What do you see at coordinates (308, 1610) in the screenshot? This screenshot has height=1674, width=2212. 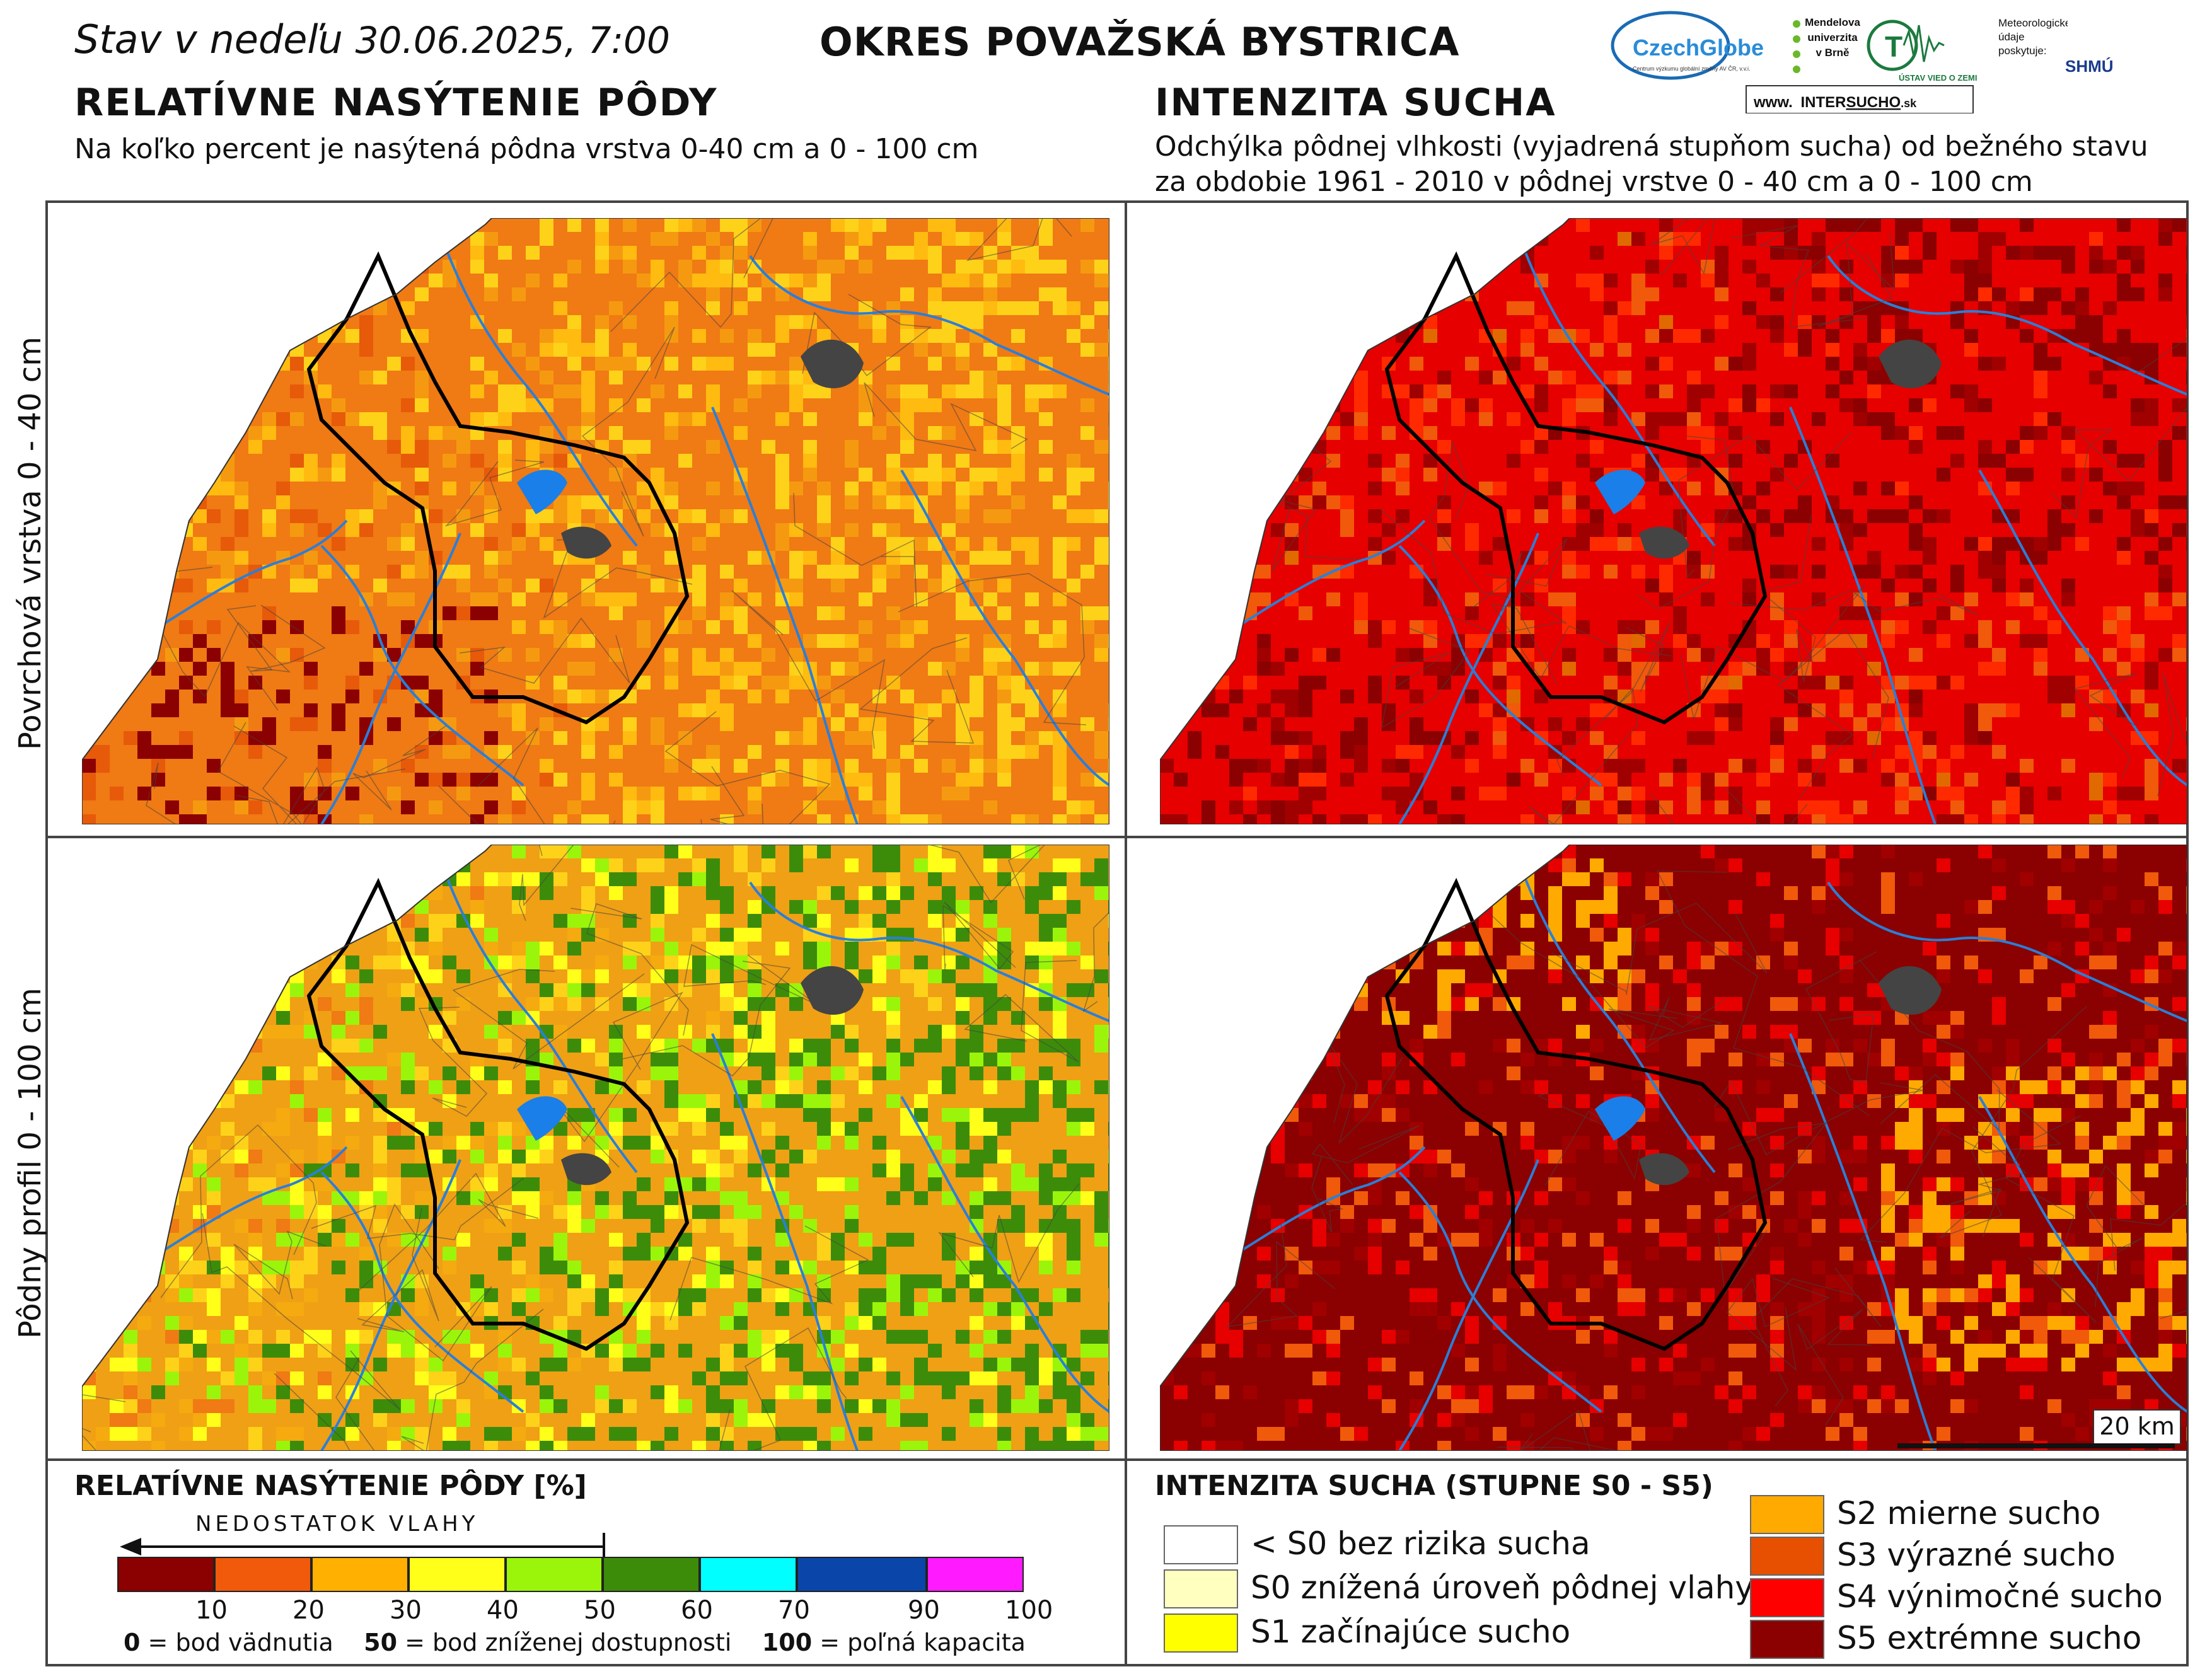 I see `scale-tick-label: 20` at bounding box center [308, 1610].